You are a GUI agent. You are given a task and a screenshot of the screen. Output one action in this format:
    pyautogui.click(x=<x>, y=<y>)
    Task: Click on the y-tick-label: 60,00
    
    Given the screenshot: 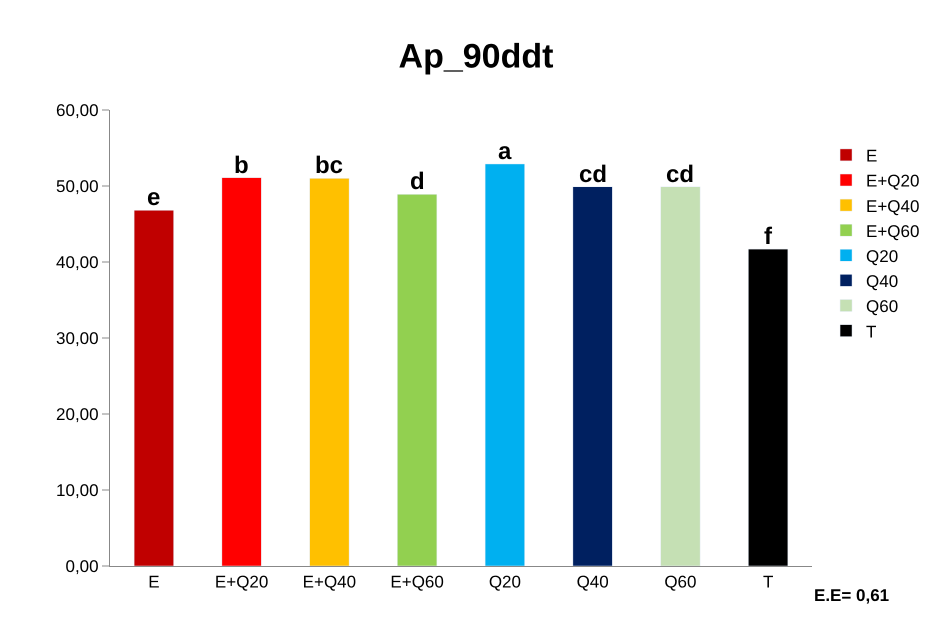 What is the action you would take?
    pyautogui.click(x=77, y=110)
    